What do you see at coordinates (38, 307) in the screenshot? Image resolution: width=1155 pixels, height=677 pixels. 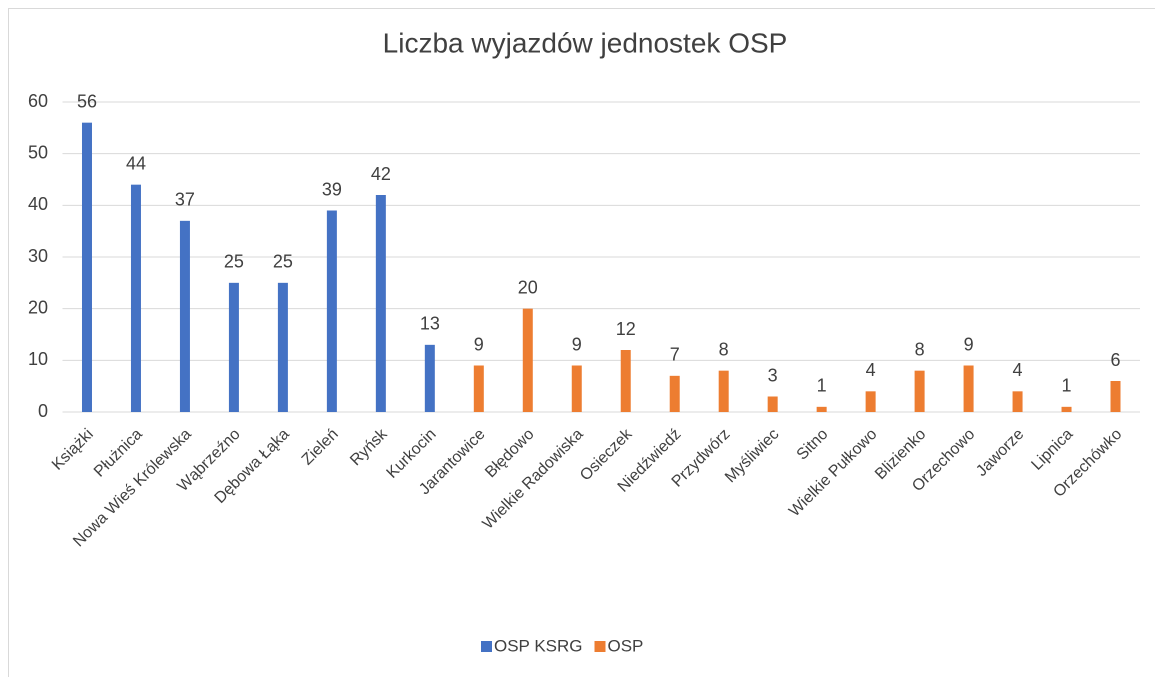 I see `y-tick-label: 20` at bounding box center [38, 307].